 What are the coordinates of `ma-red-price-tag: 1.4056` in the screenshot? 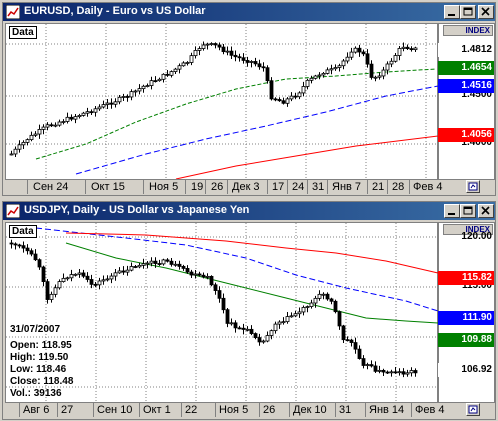 It's located at (466, 135).